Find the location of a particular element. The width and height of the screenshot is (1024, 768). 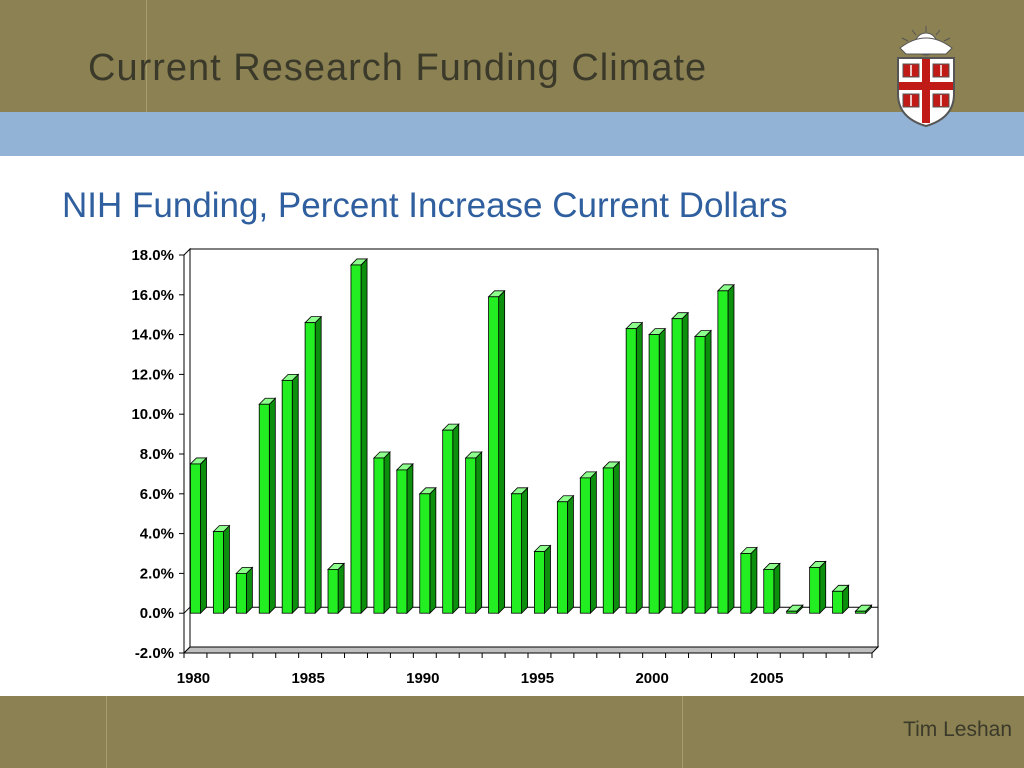

bar-1995 is located at coordinates (542, 579).